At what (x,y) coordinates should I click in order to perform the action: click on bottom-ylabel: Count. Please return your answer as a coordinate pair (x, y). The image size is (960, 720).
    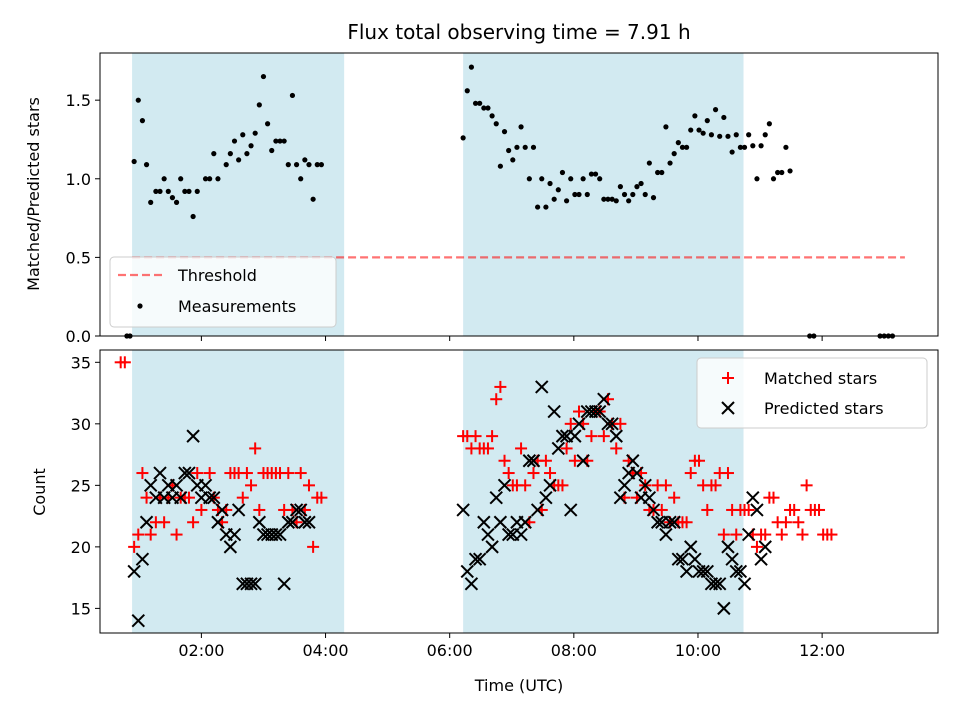
    Looking at the image, I should click on (39, 492).